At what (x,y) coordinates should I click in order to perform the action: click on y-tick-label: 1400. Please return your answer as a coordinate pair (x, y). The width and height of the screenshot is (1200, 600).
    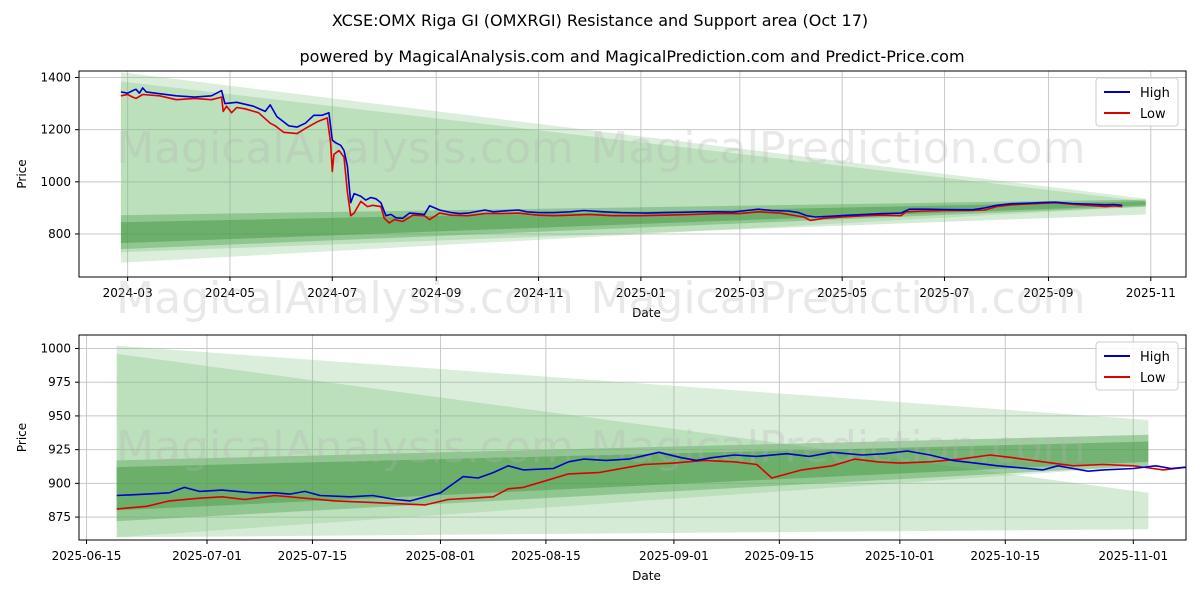
    Looking at the image, I should click on (55, 78).